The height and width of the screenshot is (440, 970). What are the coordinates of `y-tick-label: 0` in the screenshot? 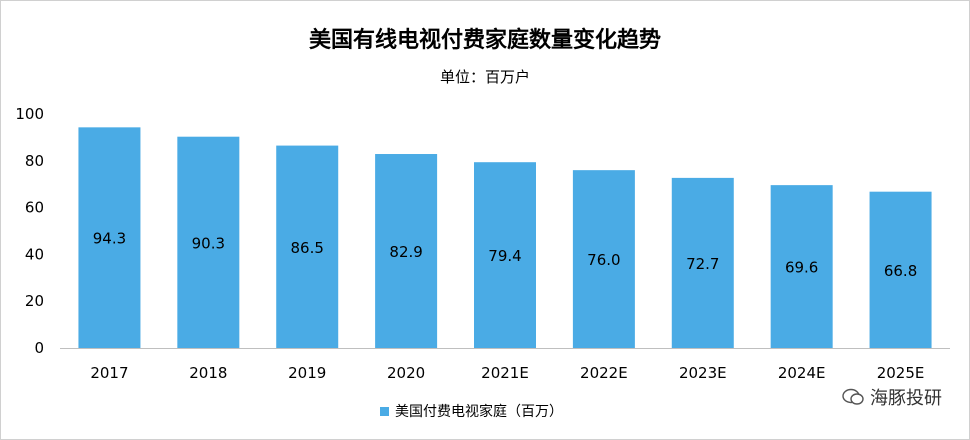 It's located at (39, 348).